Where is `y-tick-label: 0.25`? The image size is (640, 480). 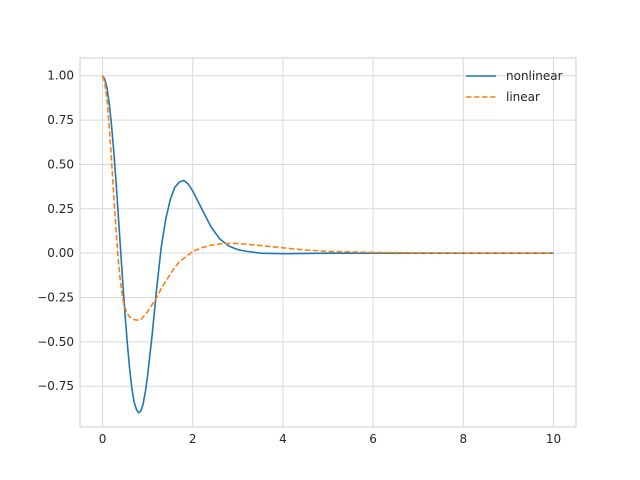 y-tick-label: 0.25 is located at coordinates (60, 209).